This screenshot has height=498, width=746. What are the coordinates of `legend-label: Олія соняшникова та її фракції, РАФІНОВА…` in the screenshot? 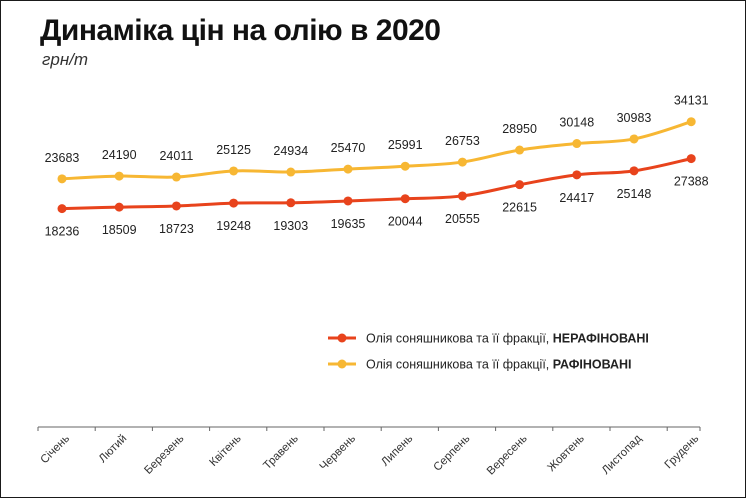 It's located at (499, 365).